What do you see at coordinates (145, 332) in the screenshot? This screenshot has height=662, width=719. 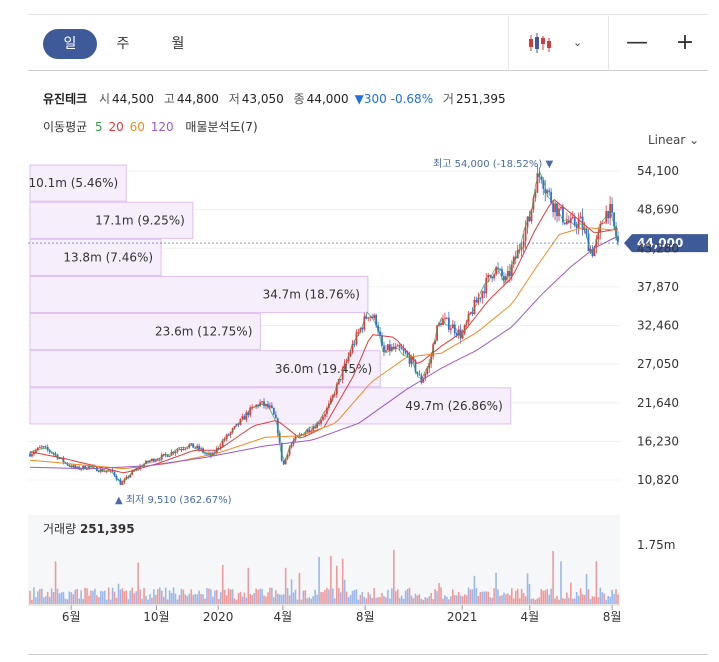 I see `volume-profile-bar` at bounding box center [145, 332].